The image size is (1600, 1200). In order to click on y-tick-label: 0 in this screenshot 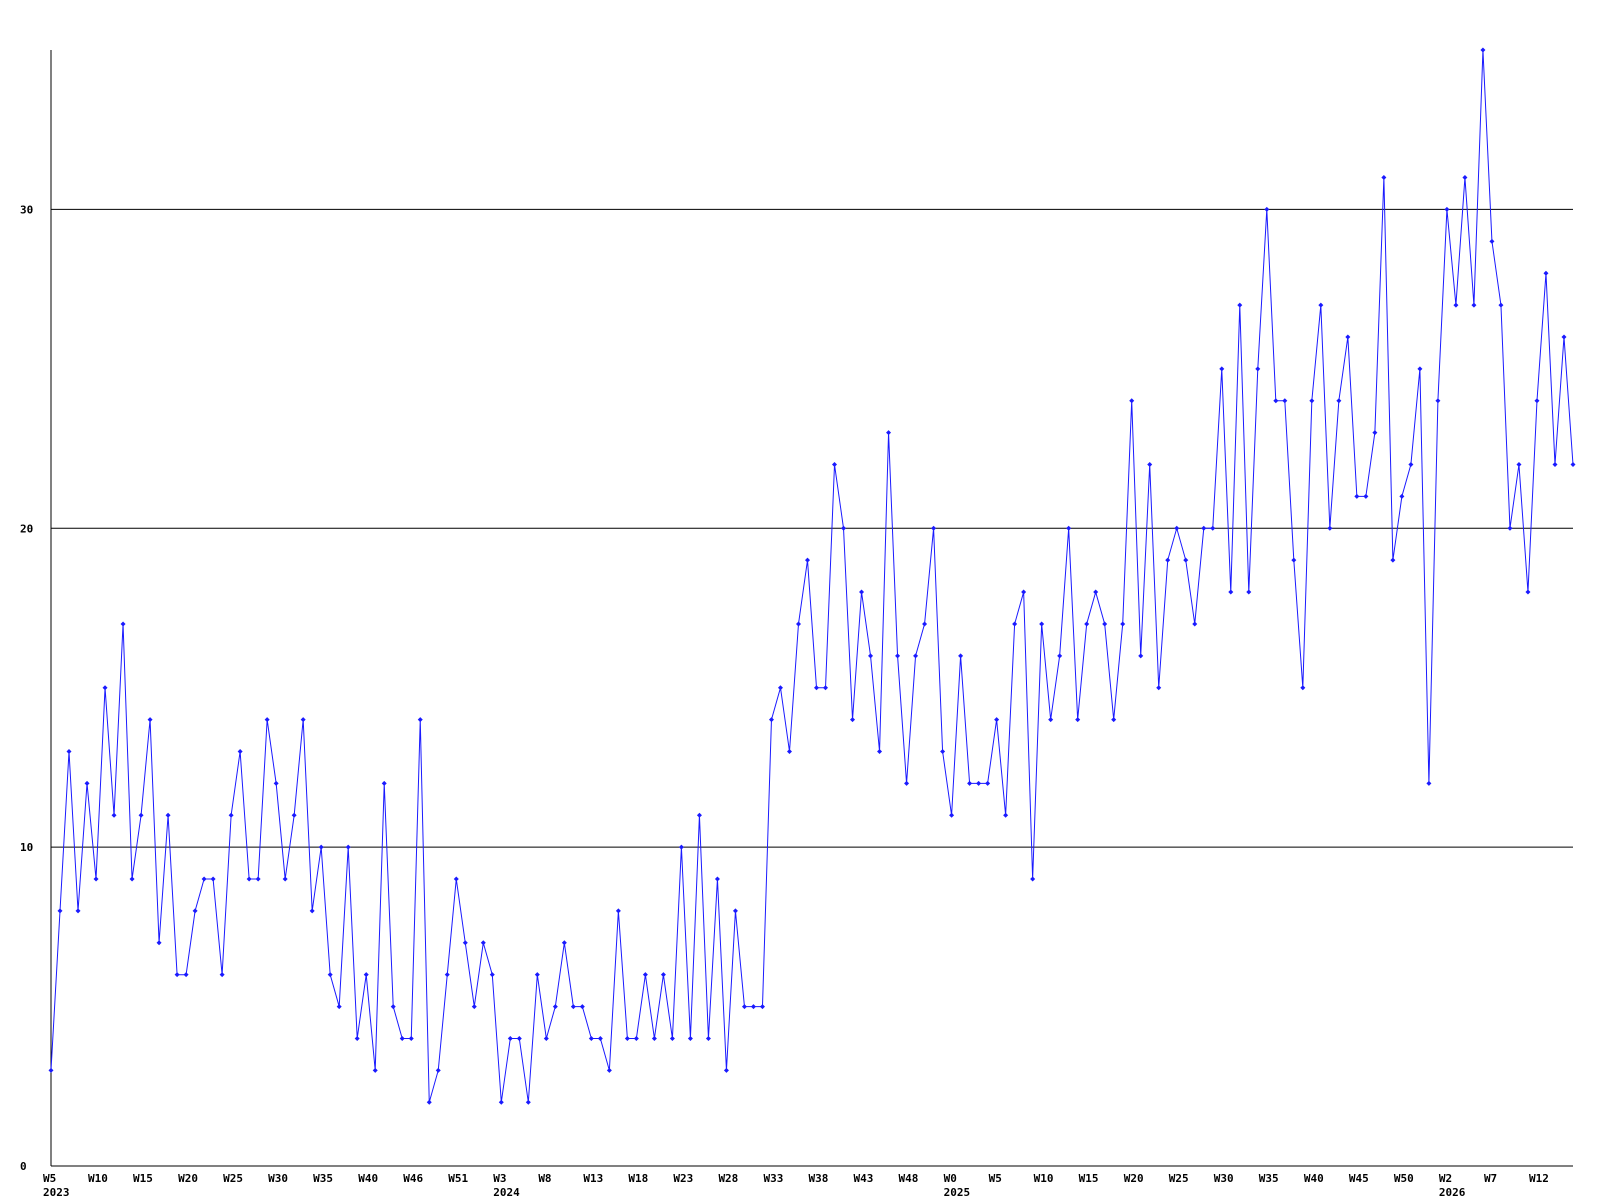, I will do `click(23, 1166)`.